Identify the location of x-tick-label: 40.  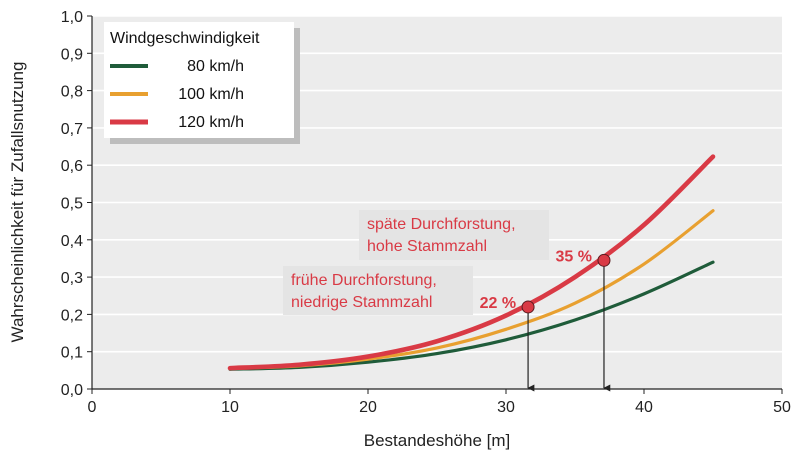
(644, 407).